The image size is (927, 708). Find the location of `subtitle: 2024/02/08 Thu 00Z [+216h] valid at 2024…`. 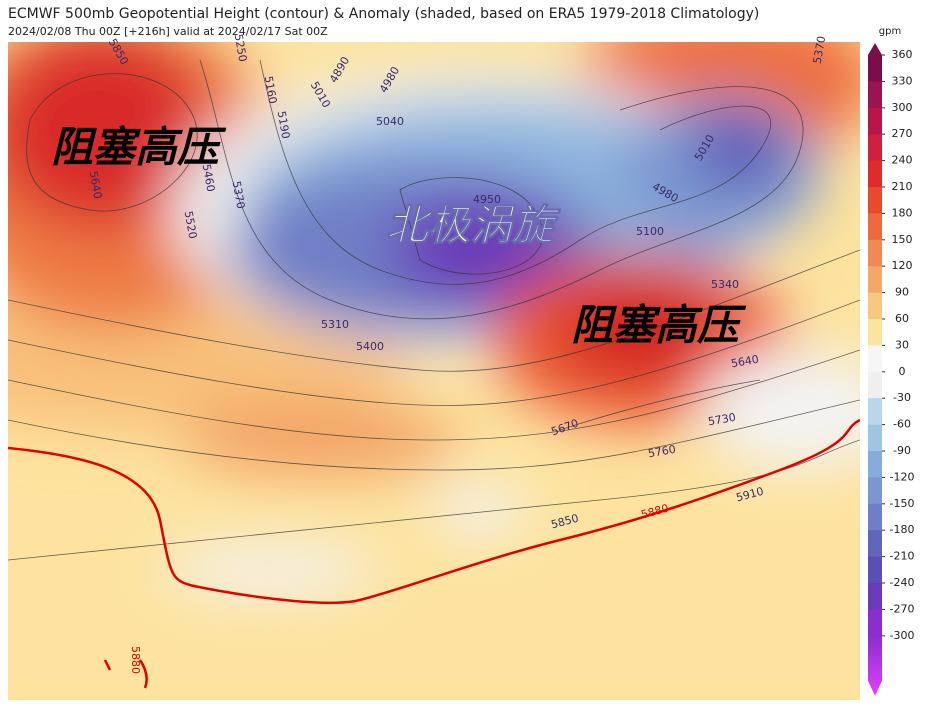

subtitle: 2024/02/08 Thu 00Z [+216h] valid at 2024… is located at coordinates (168, 31).